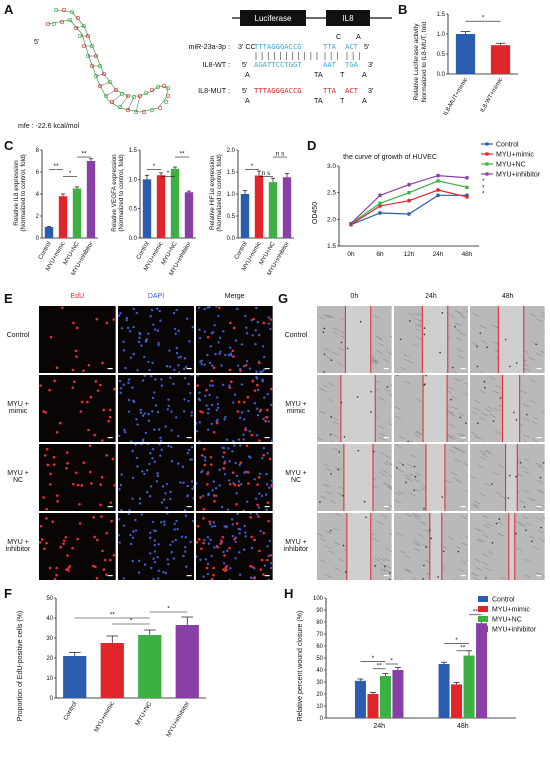 This screenshot has height=757, width=550. I want to click on y-tick-label: 1.5, so click(133, 151).